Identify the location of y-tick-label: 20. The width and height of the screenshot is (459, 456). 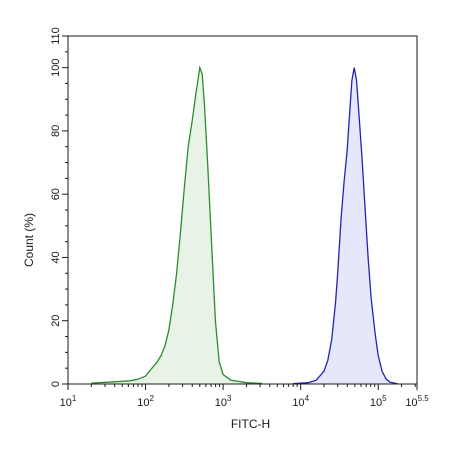
(56, 321).